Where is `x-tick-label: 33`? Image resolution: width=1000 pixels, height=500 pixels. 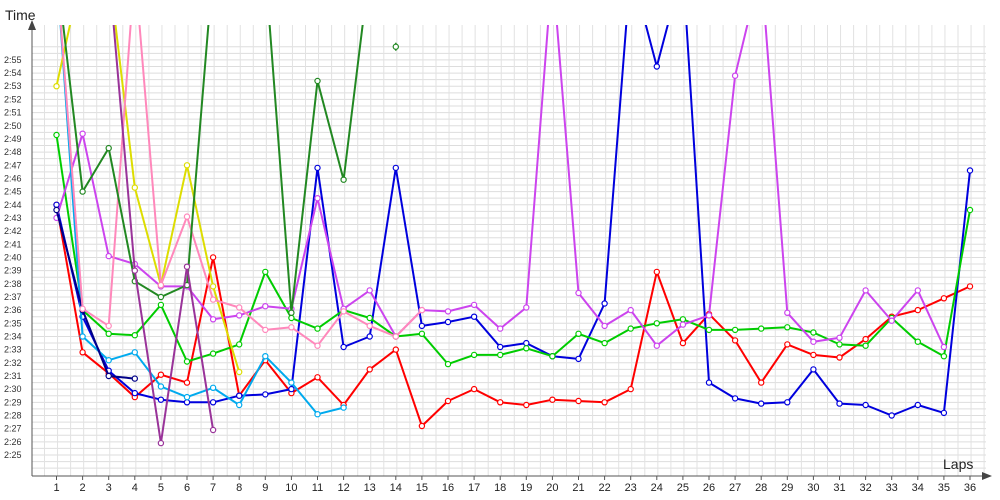
x-tick-label: 33 is located at coordinates (892, 488).